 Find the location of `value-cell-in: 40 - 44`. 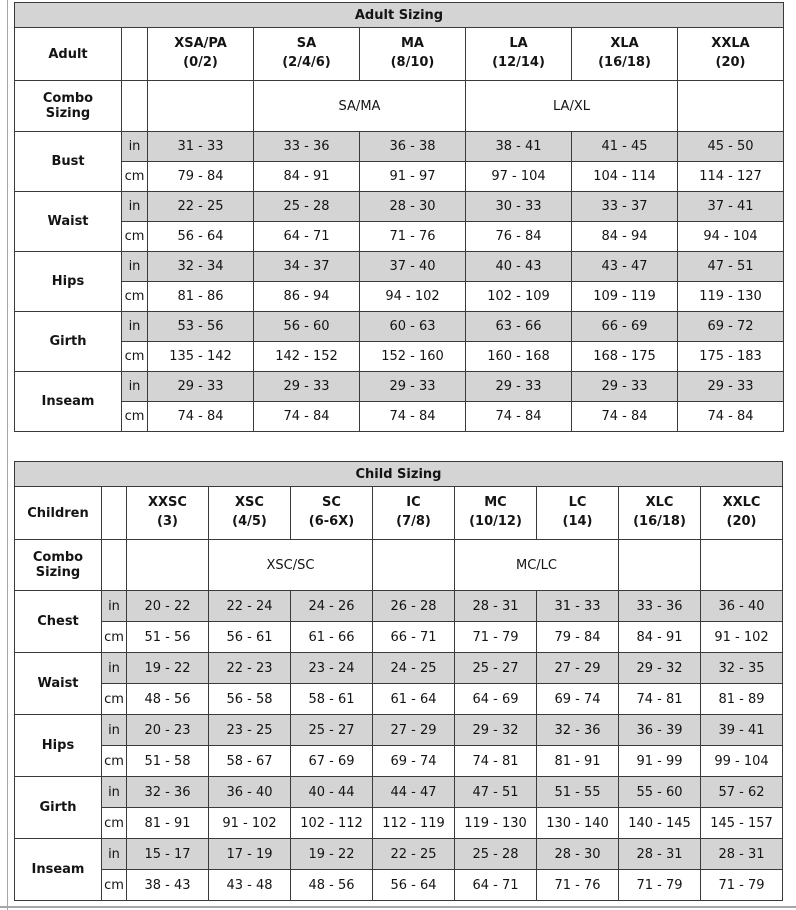

value-cell-in: 40 - 44 is located at coordinates (331, 792).